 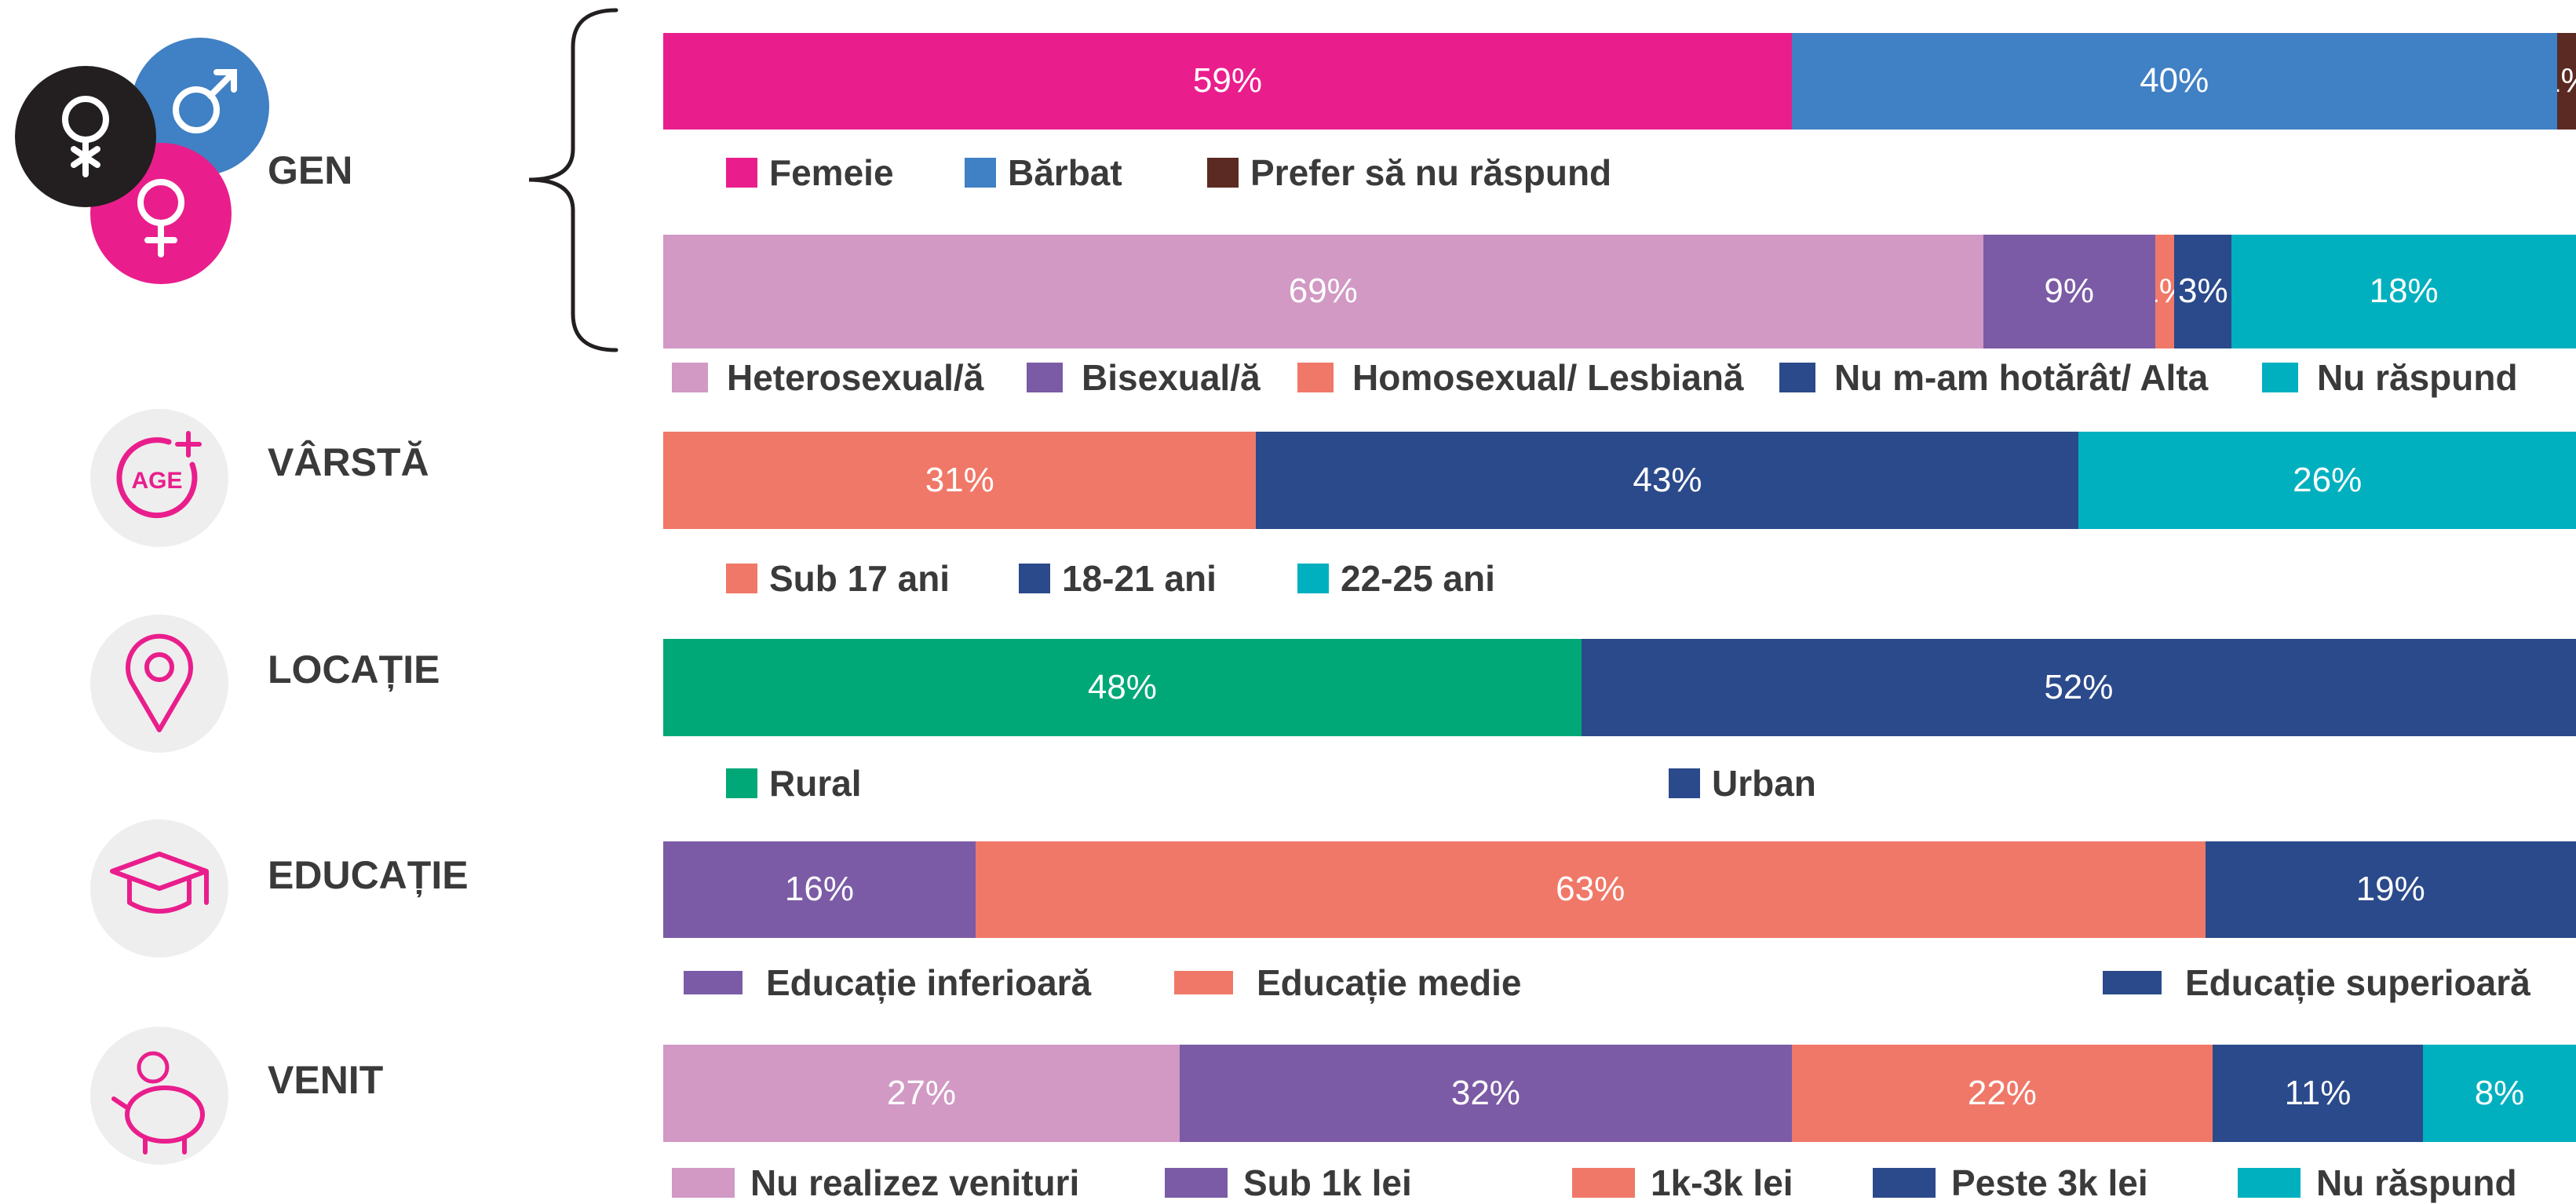 I want to click on data-label: 48%, so click(x=1122, y=686).